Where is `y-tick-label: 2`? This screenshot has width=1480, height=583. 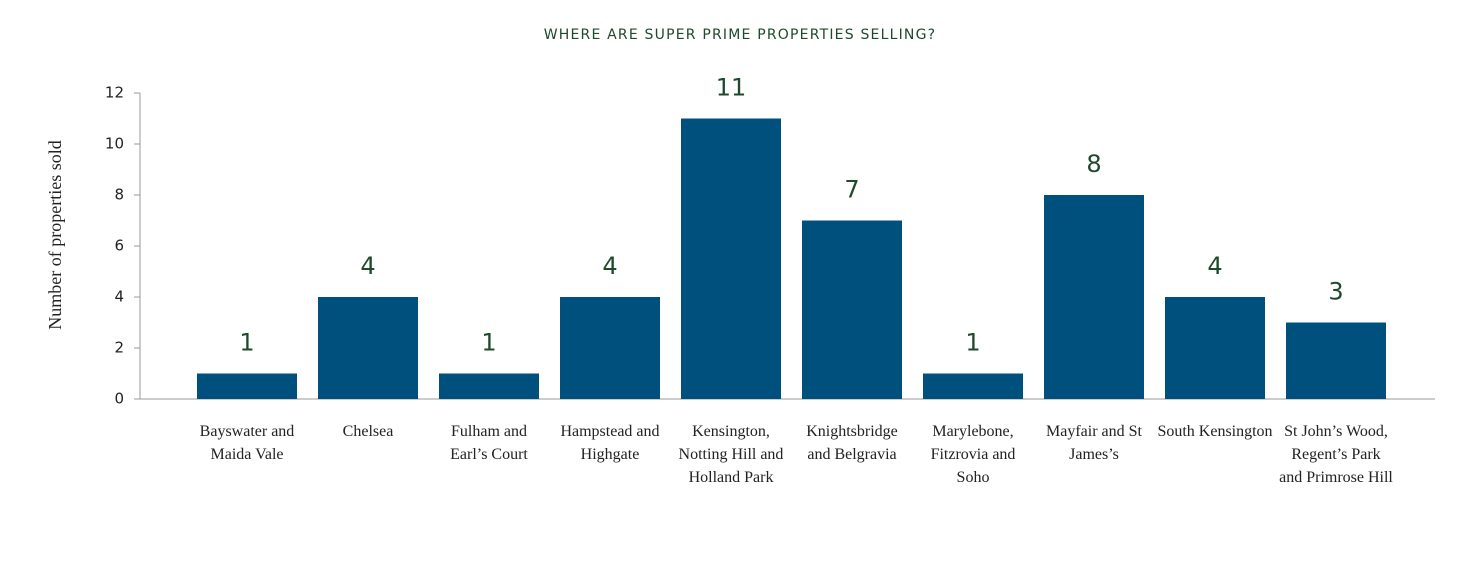
y-tick-label: 2 is located at coordinates (119, 348).